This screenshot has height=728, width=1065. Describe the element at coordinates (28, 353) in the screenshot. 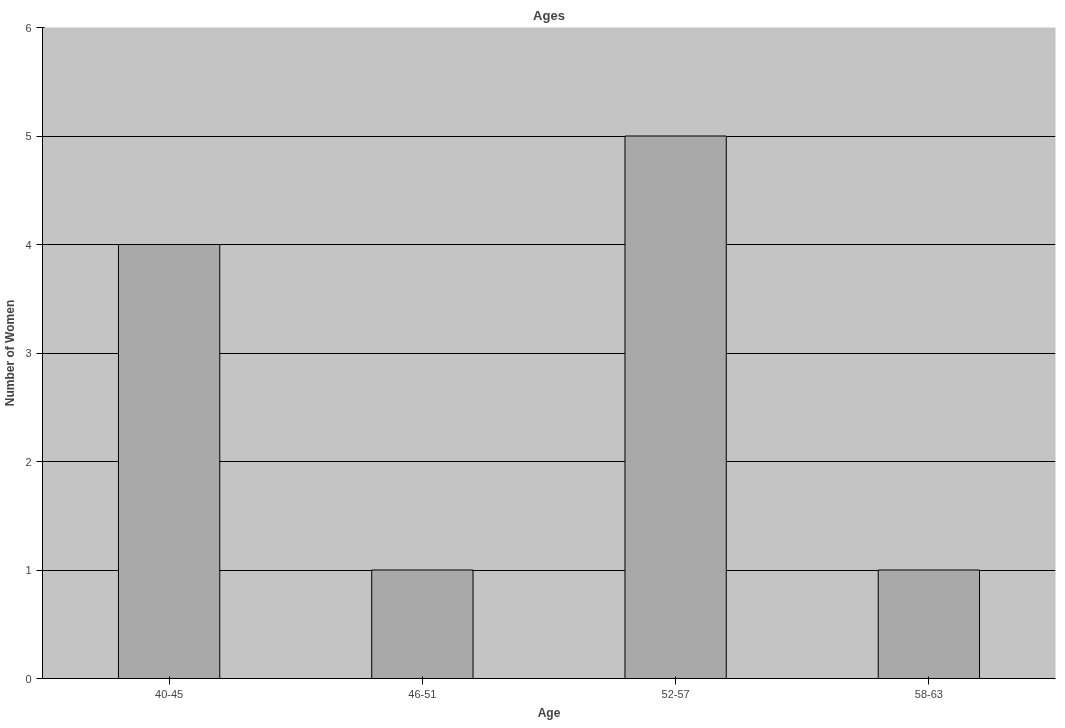

I see `y-tick-label: 3` at that location.